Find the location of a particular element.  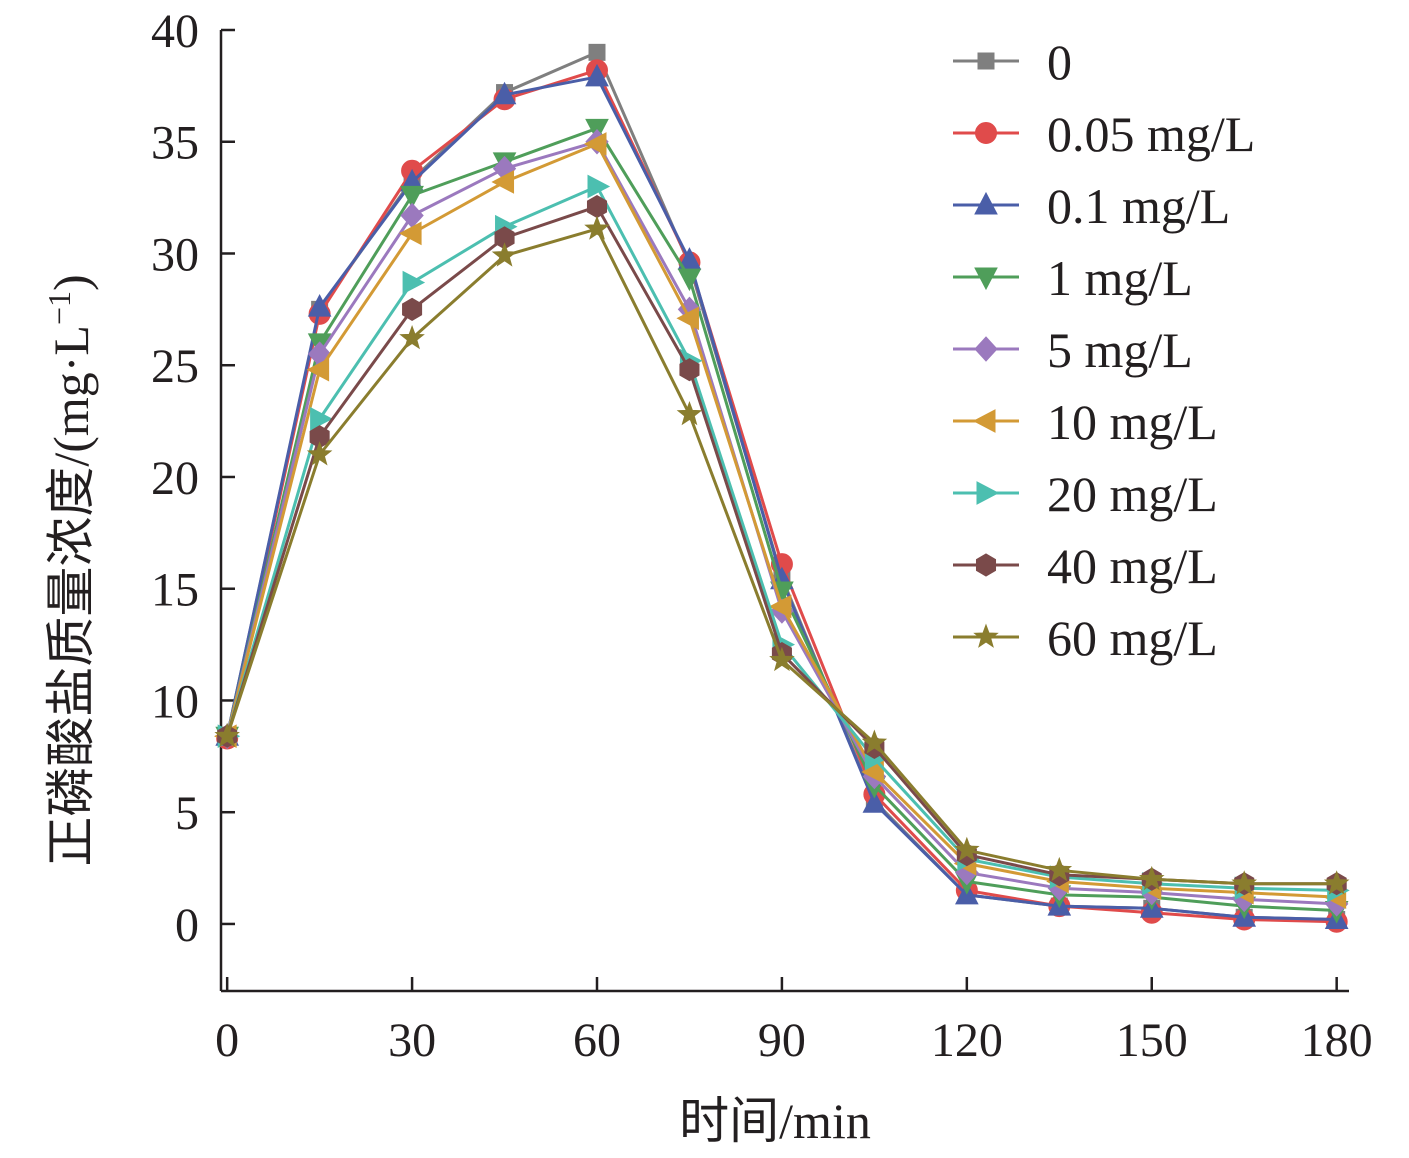

legend-item: 60 mg/L is located at coordinates (1085, 638).